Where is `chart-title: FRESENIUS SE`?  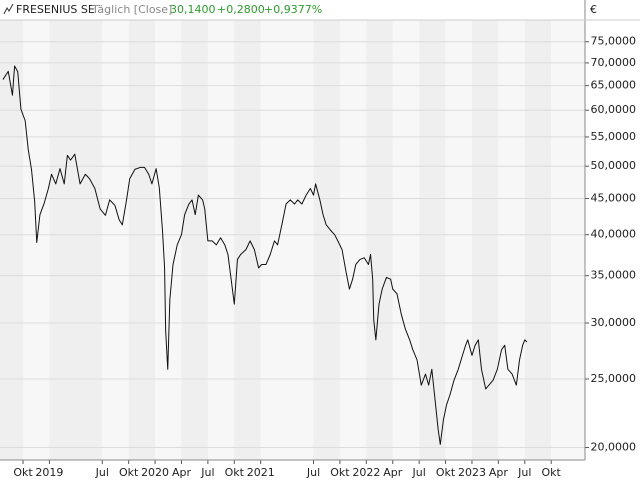
chart-title: FRESENIUS SE is located at coordinates (55, 9).